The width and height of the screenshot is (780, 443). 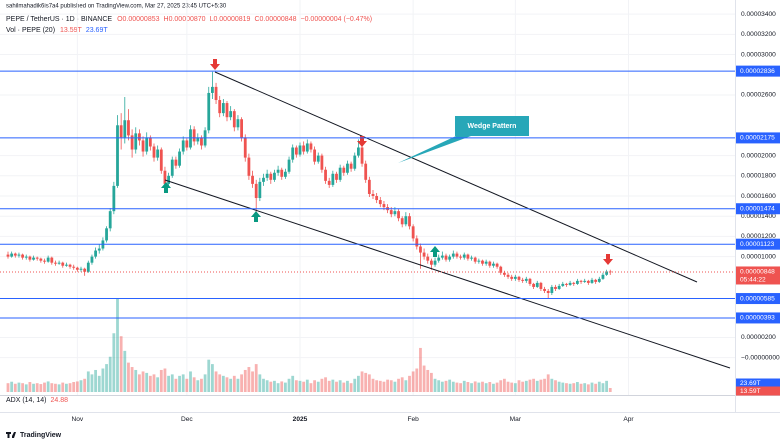 I want to click on x-tick-label: Apr, so click(x=628, y=419).